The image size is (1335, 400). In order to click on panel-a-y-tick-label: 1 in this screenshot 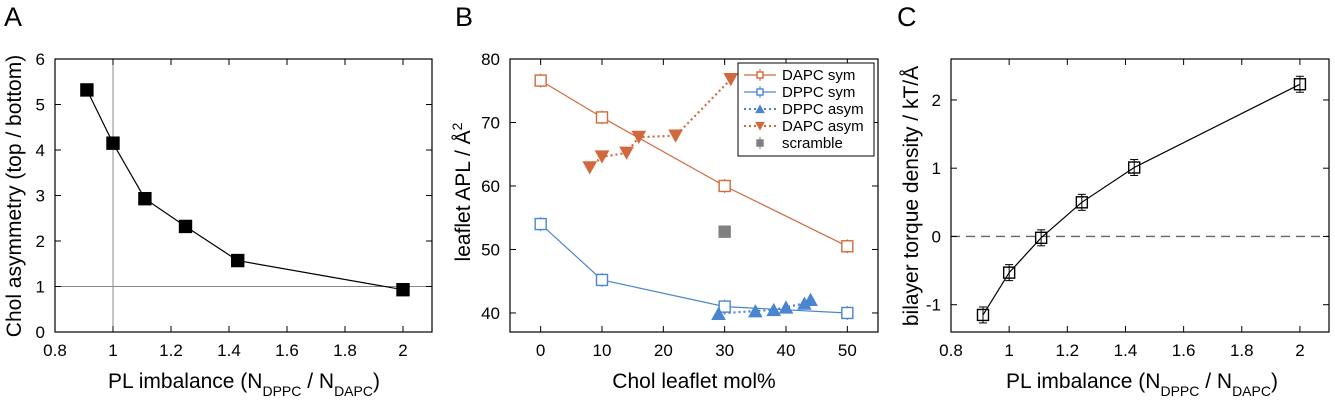, I will do `click(40, 287)`.